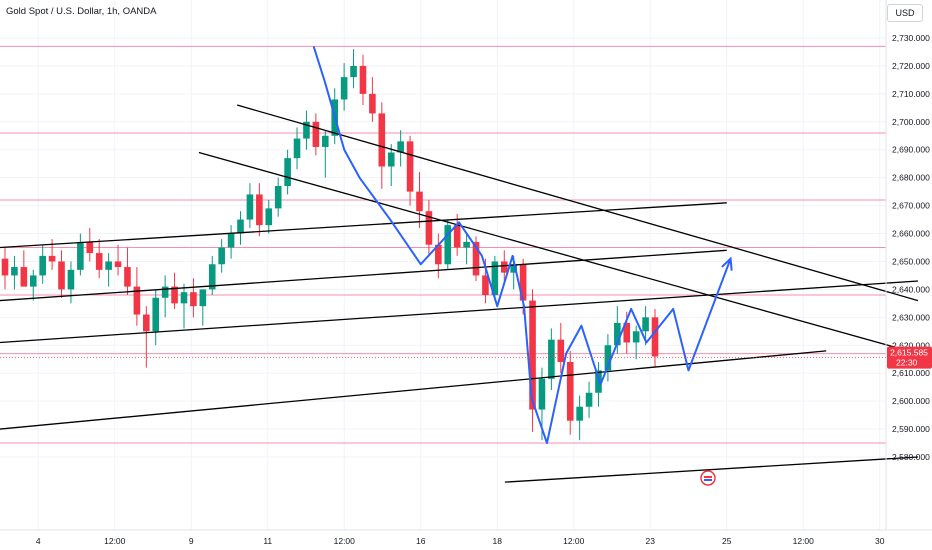 The image size is (932, 550). What do you see at coordinates (267, 541) in the screenshot?
I see `time-tick-label: 11` at bounding box center [267, 541].